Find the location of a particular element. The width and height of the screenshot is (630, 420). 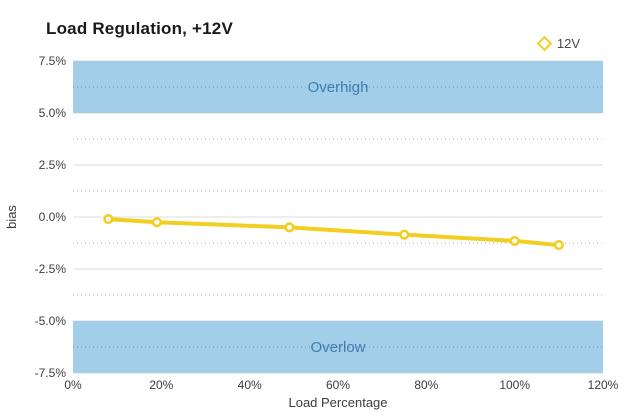

y-tick-label: 5.0% is located at coordinates (53, 113).